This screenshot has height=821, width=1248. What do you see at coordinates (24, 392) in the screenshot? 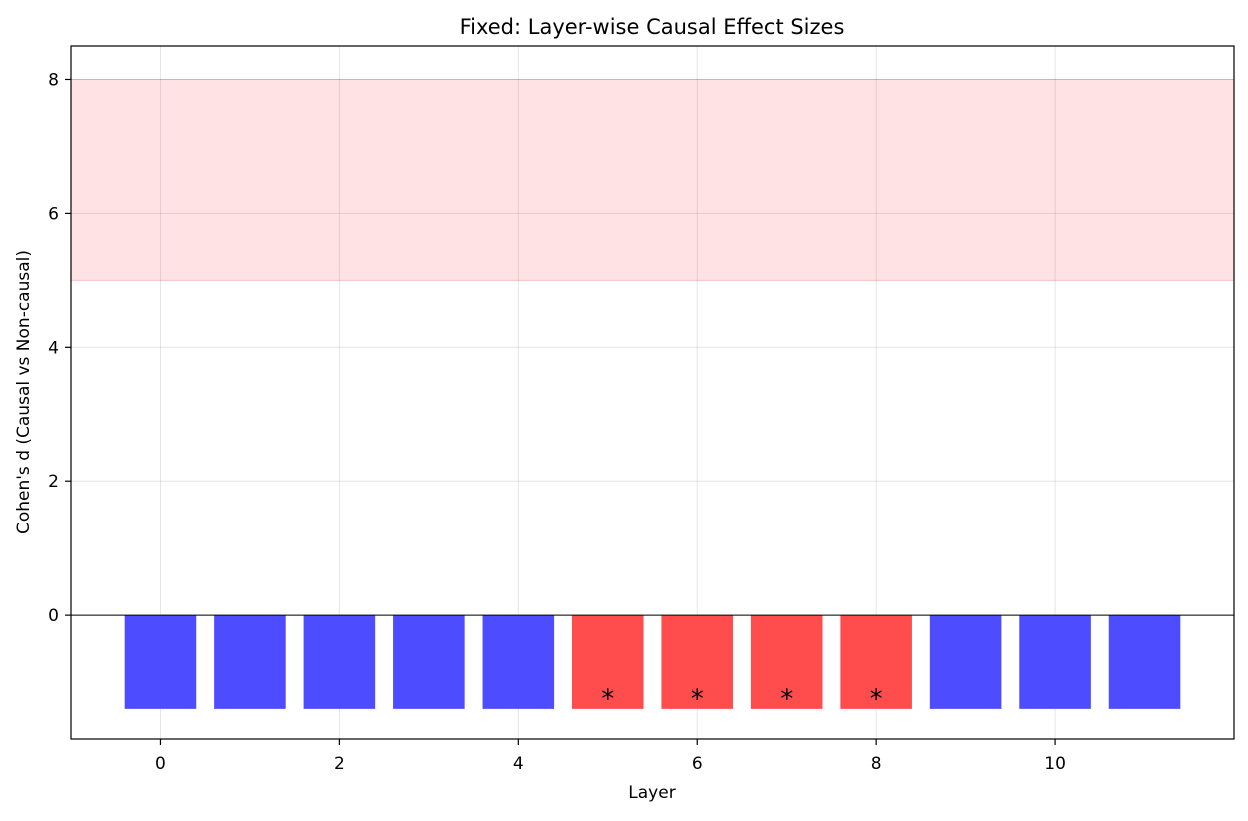
I see `y-axis-label: Cohen's d (Causal vs Non-causal)` at bounding box center [24, 392].